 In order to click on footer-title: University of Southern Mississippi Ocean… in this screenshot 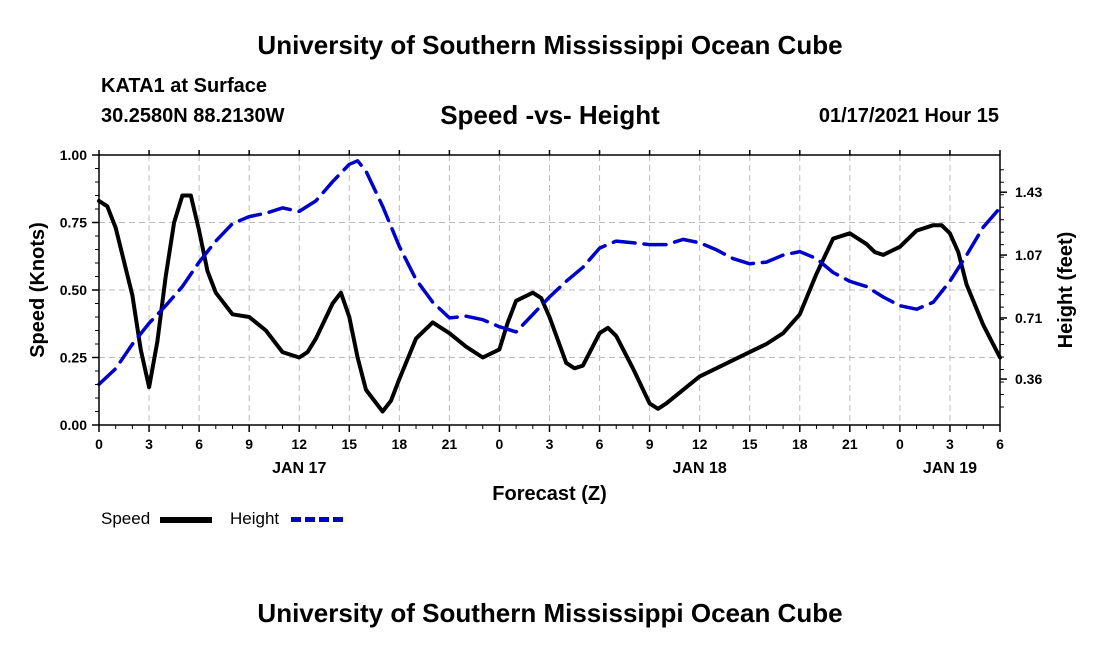, I will do `click(550, 613)`.